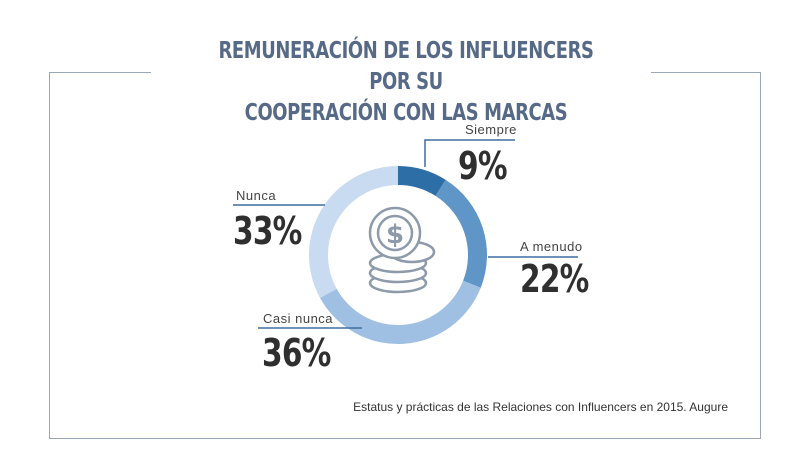 The height and width of the screenshot is (465, 812). I want to click on label-nunca: Nunca, so click(256, 195).